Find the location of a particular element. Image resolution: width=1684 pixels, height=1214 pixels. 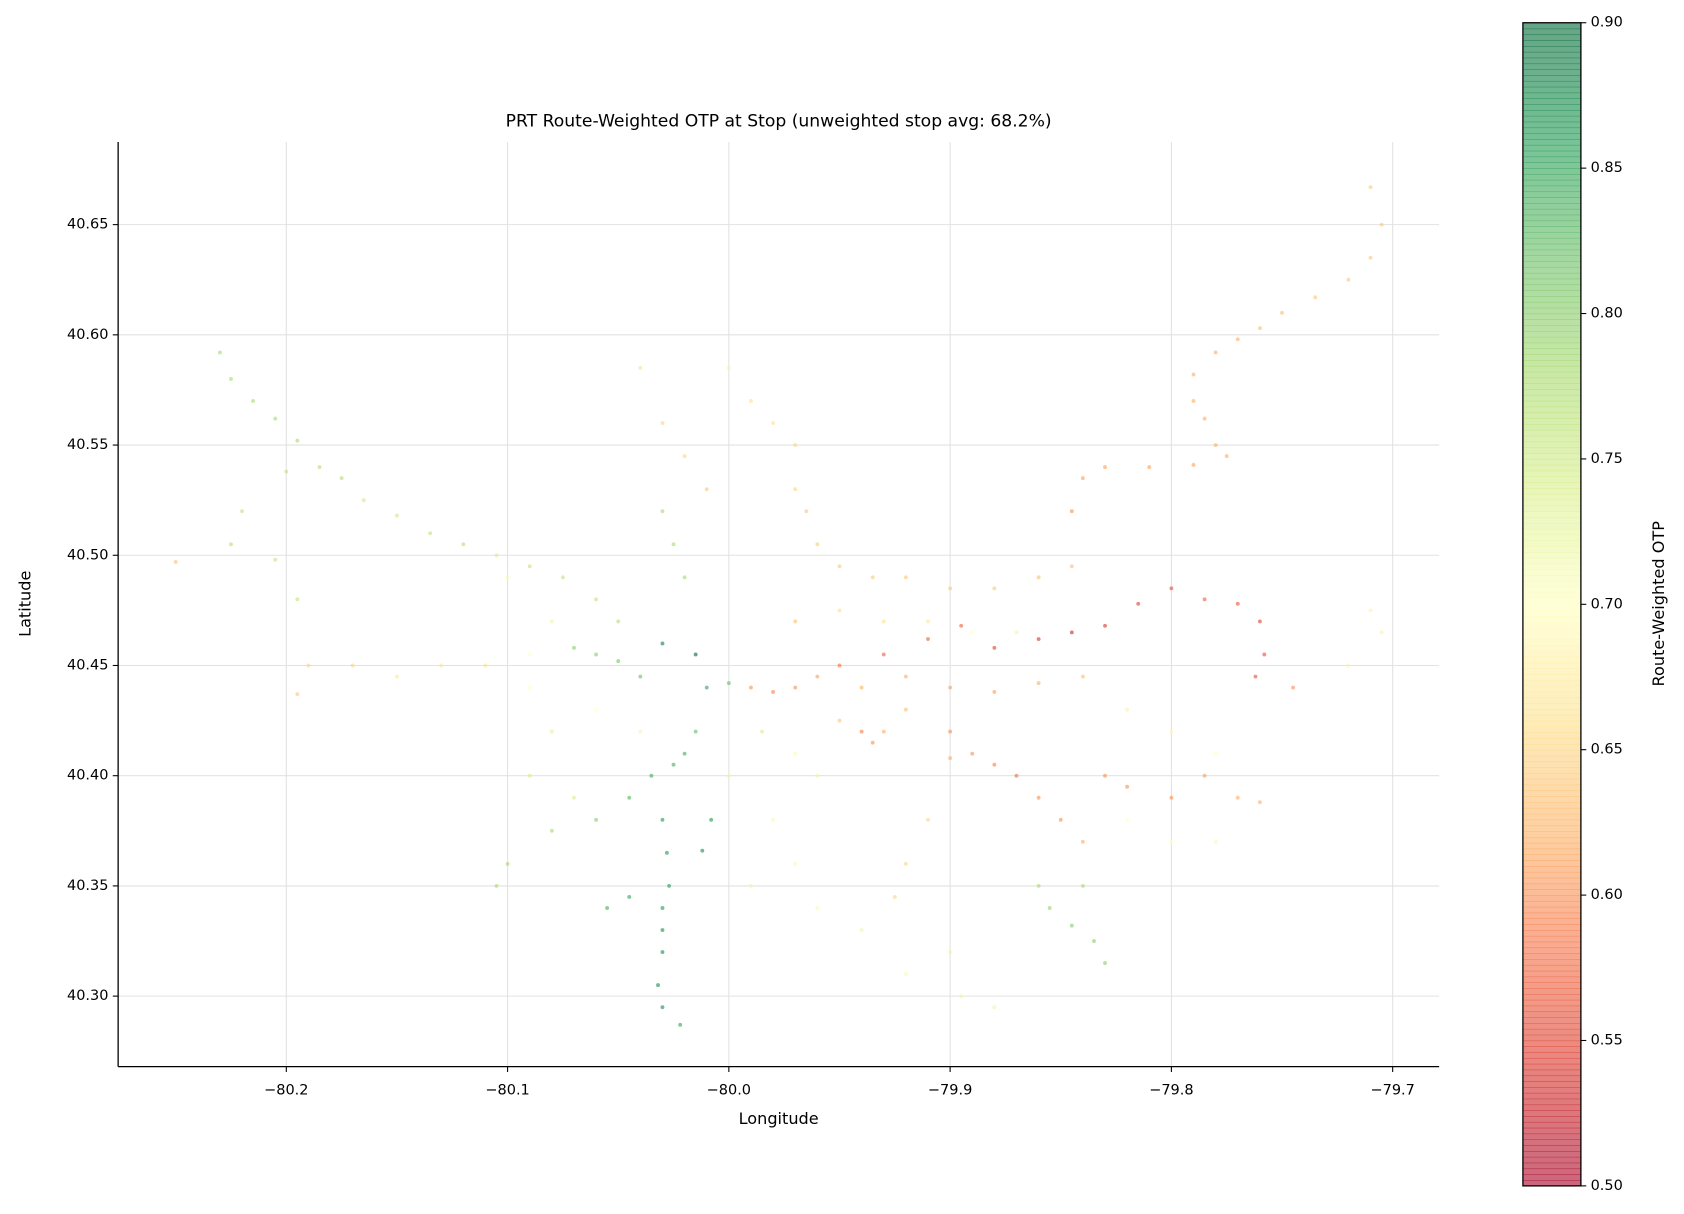

x-tick-label: −79.9 is located at coordinates (950, 1090).